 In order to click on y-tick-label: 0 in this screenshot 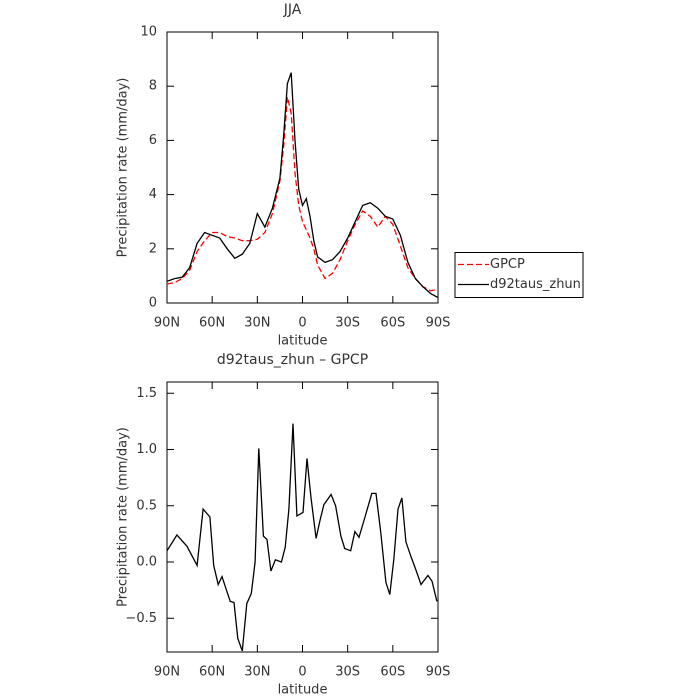, I will do `click(153, 303)`.